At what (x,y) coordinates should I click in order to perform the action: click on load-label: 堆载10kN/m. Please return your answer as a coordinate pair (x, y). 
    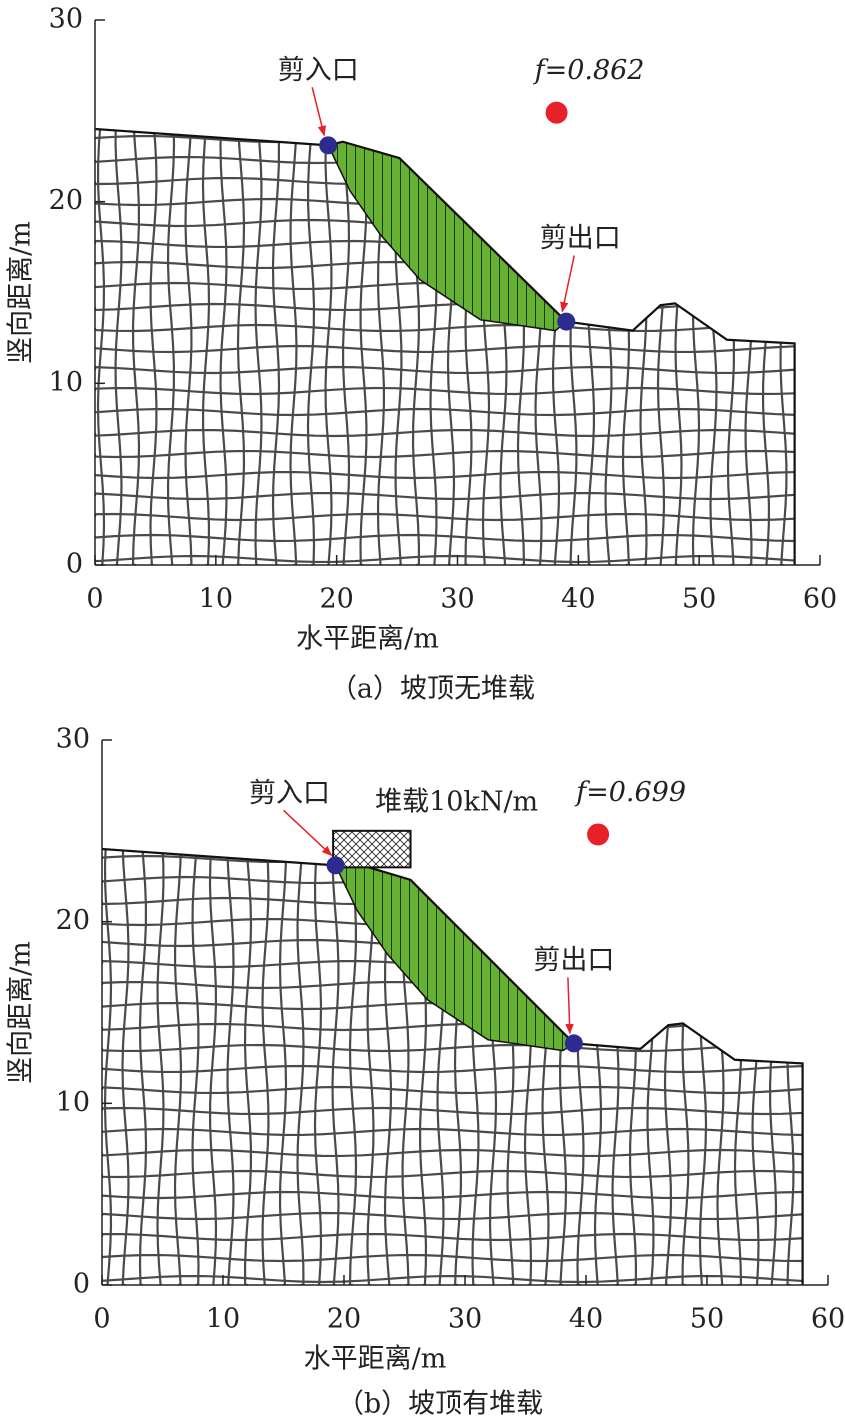
    Looking at the image, I should click on (456, 801).